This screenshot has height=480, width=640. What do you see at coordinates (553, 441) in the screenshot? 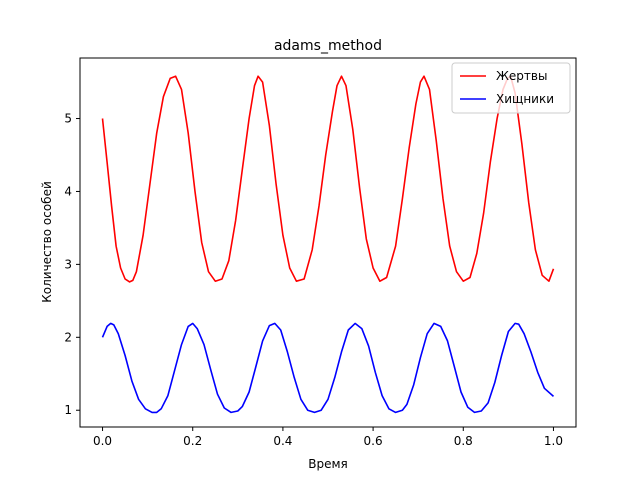
I see `x-tick-label: 1.0` at bounding box center [553, 441].